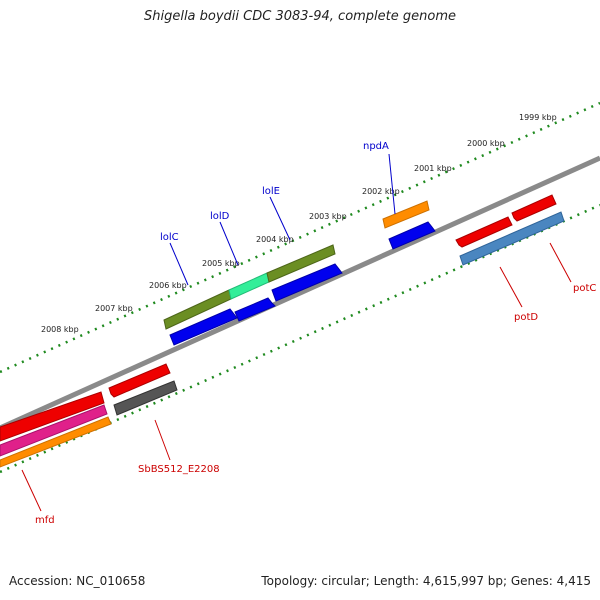  What do you see at coordinates (249, 286) in the screenshot?
I see `feature-spring-green` at bounding box center [249, 286].